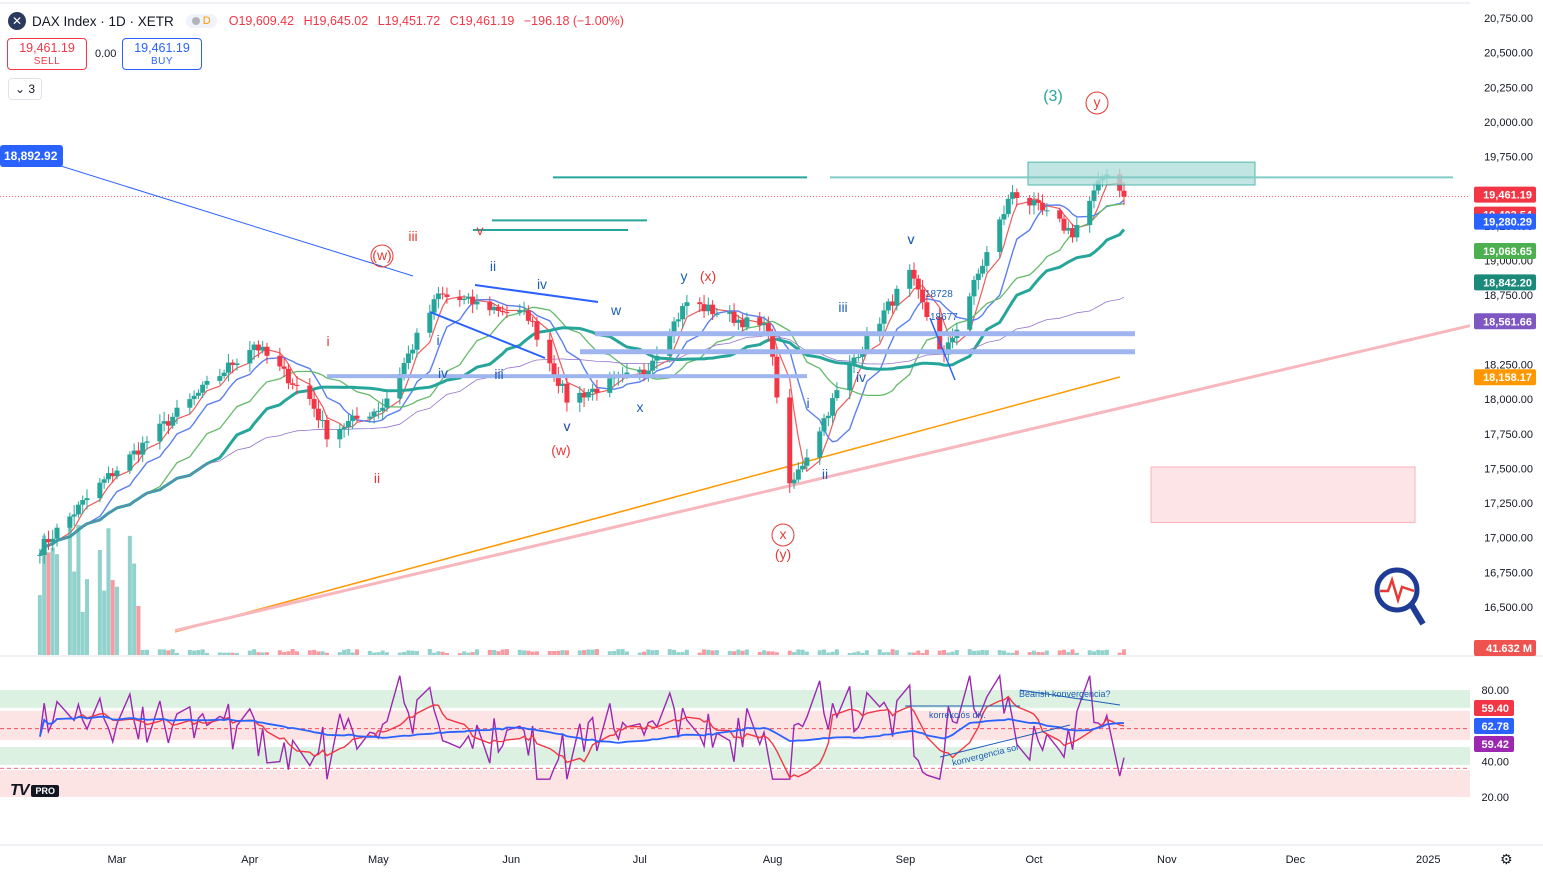  What do you see at coordinates (1283, 494) in the screenshot?
I see `support-zone` at bounding box center [1283, 494].